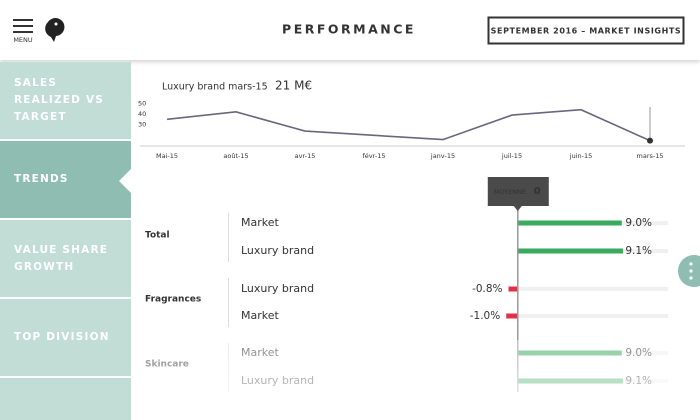 The height and width of the screenshot is (420, 700). I want to click on x-tick-label: juil-15, so click(511, 156).